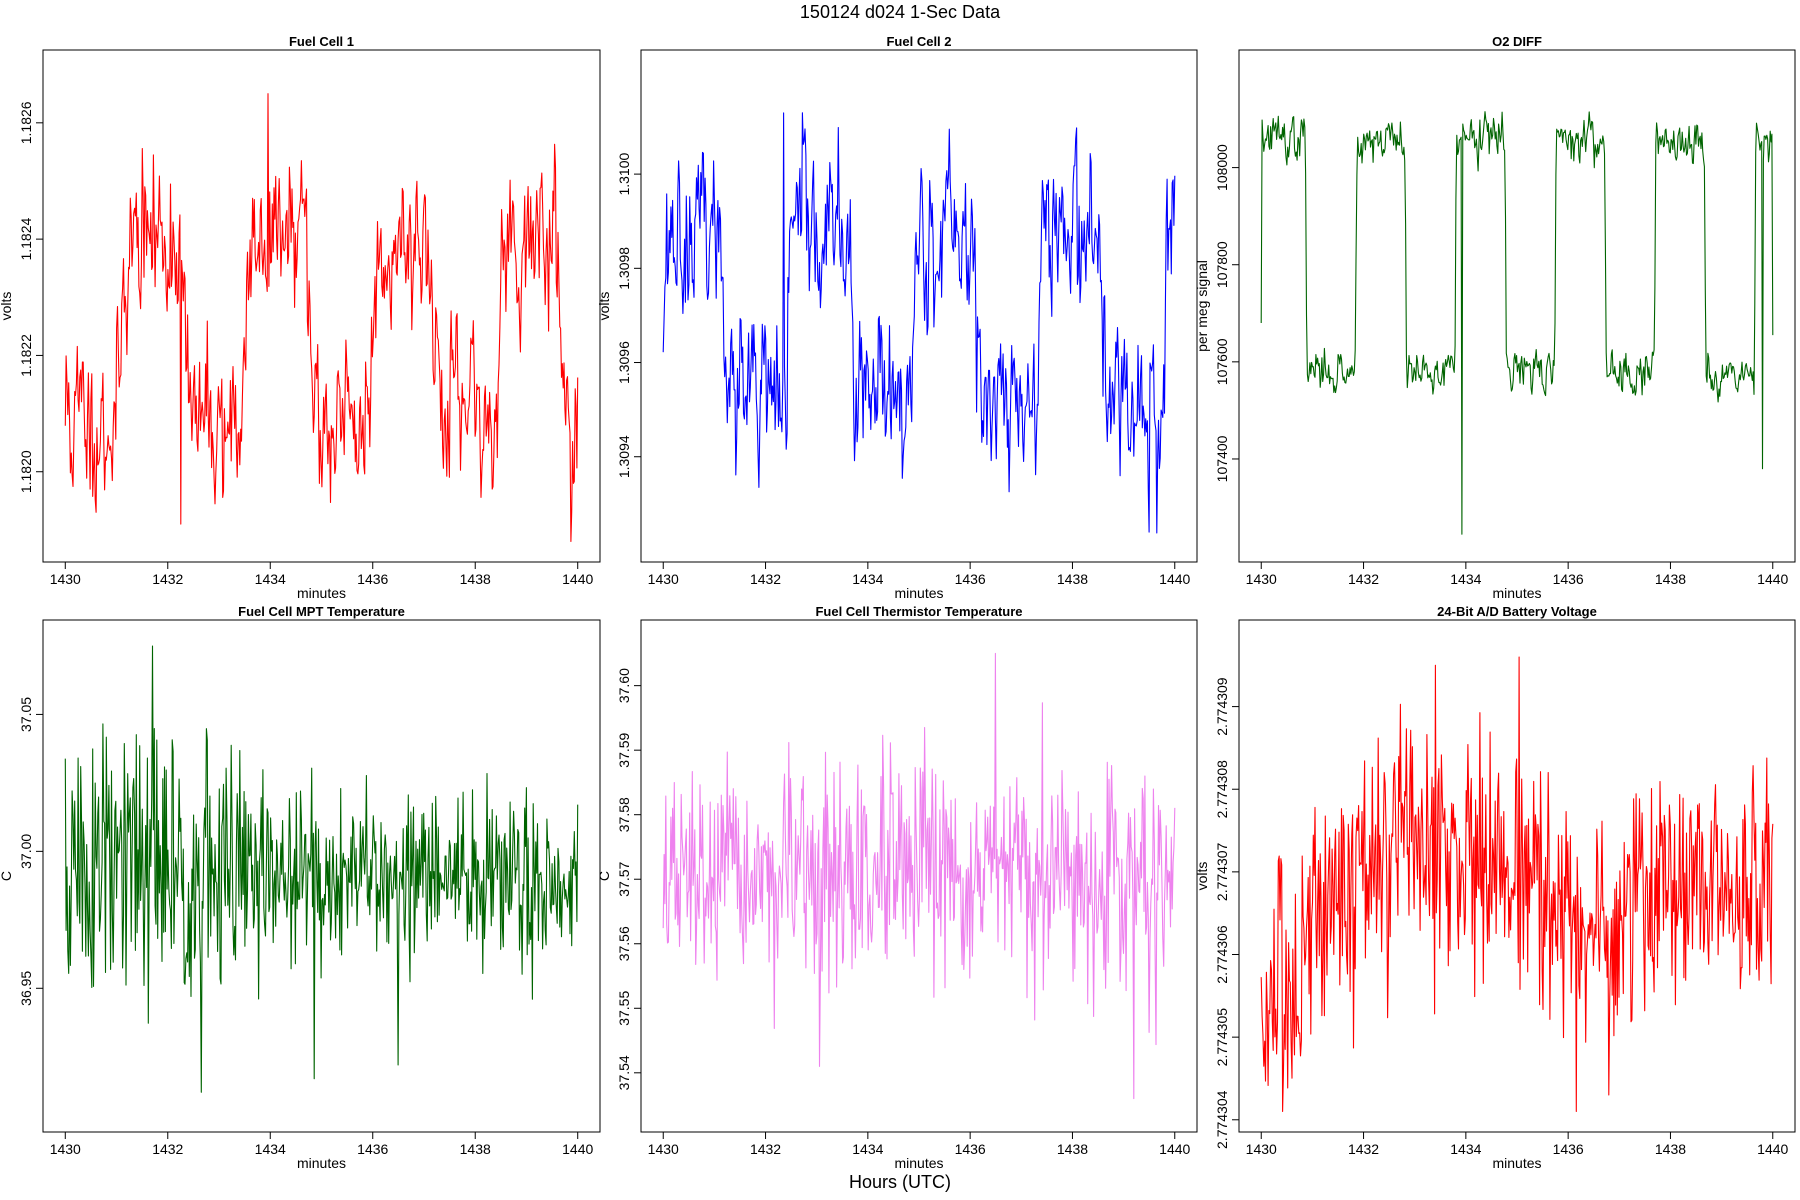  Describe the element at coordinates (1222, 1037) in the screenshot. I see `y-tick-label: 2.774305` at that location.